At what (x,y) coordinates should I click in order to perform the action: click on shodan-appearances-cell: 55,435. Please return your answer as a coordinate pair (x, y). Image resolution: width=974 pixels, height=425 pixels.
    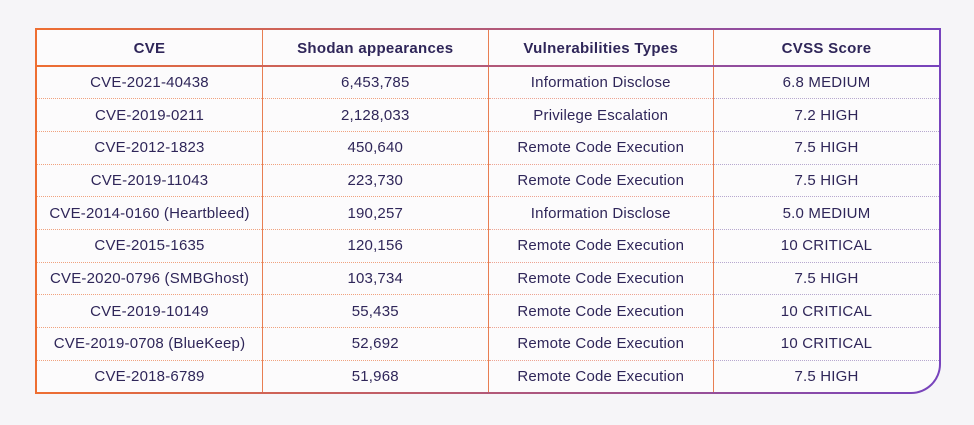
    Looking at the image, I should click on (375, 311).